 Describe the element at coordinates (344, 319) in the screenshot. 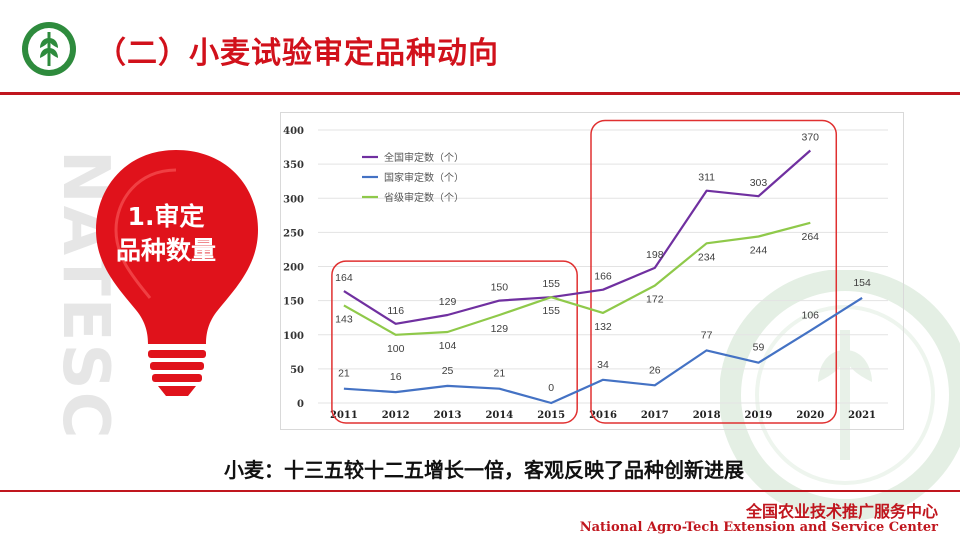

I see `data-label: 143` at that location.